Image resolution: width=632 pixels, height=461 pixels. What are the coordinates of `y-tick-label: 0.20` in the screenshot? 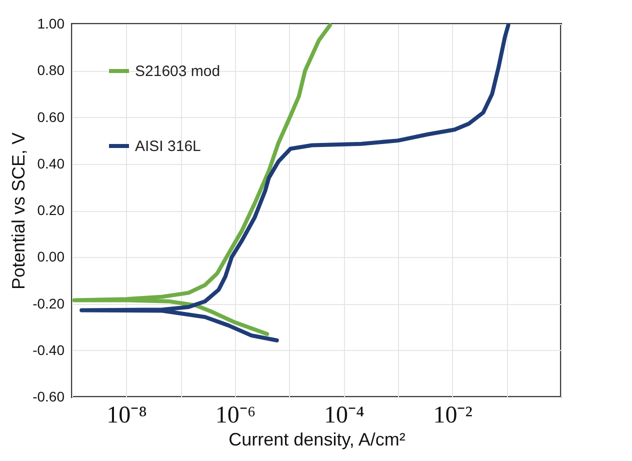 It's located at (51, 210).